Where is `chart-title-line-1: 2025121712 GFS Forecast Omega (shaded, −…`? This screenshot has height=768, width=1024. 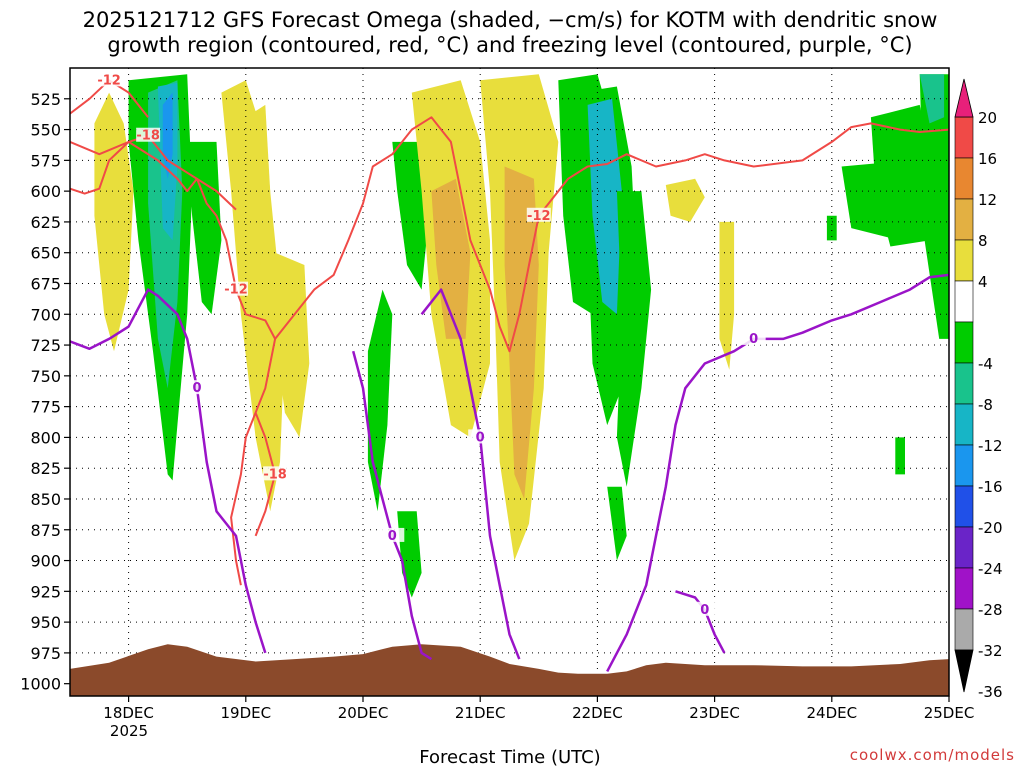
chart-title-line-1: 2025121712 GFS Forecast Omega (shaded, −… is located at coordinates (510, 20).